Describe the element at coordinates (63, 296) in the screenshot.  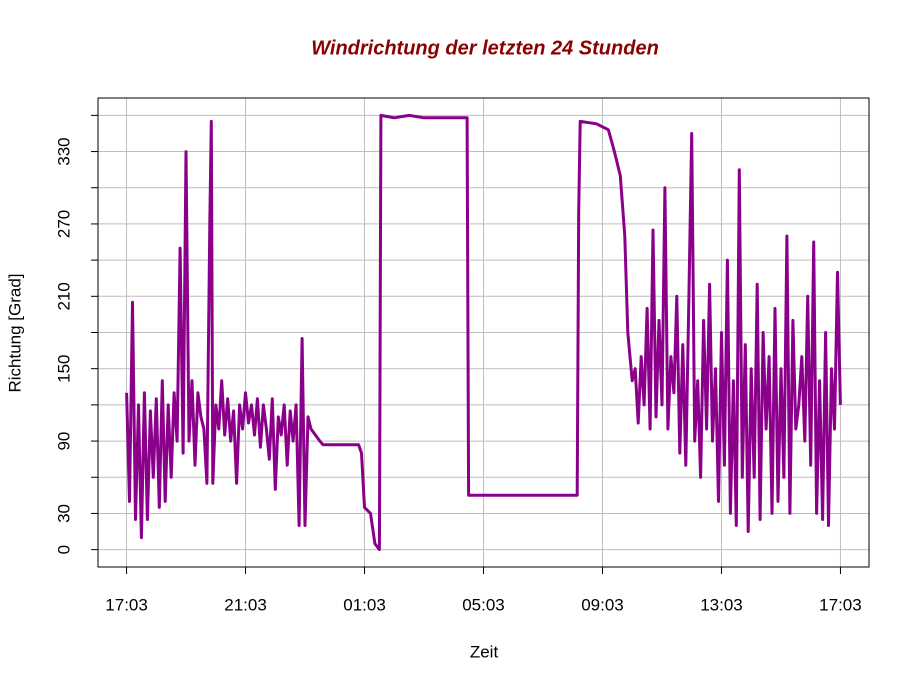
I see `y-tick-label: 210` at that location.